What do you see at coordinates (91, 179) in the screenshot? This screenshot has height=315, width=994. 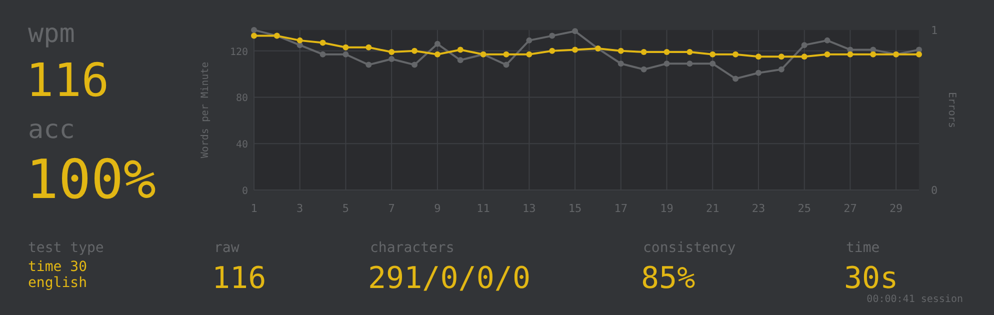 I see `text: 100%` at bounding box center [91, 179].